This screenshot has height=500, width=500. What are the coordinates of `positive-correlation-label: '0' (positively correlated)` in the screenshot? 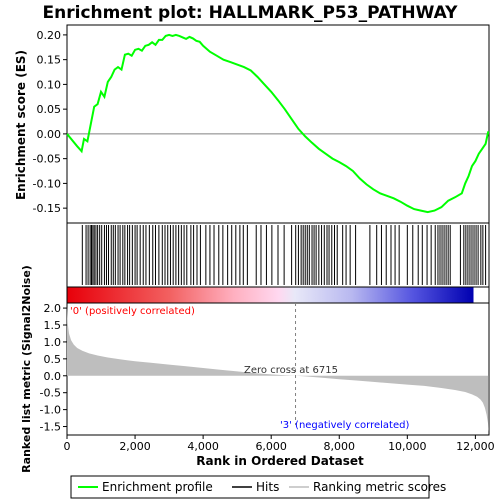 It's located at (132, 311).